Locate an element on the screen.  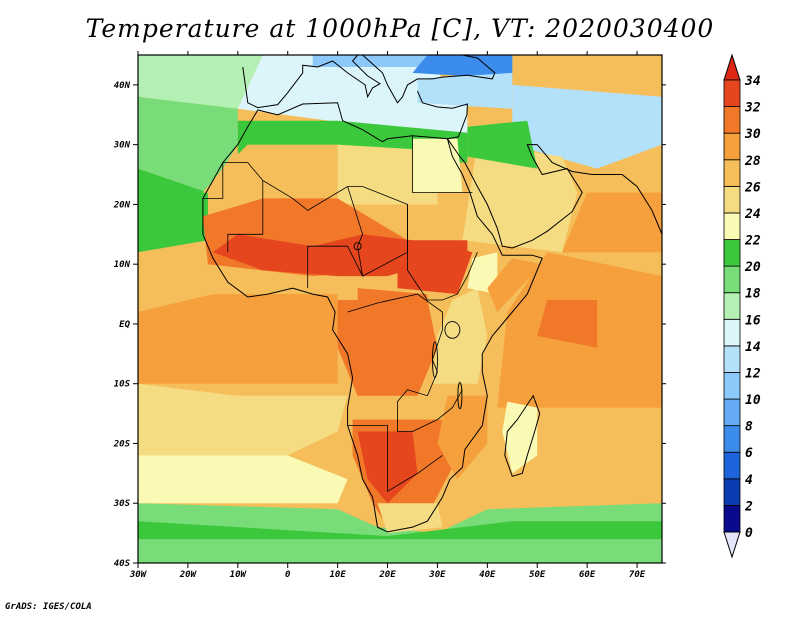
colorbar-under-triangle is located at coordinates (732, 545).